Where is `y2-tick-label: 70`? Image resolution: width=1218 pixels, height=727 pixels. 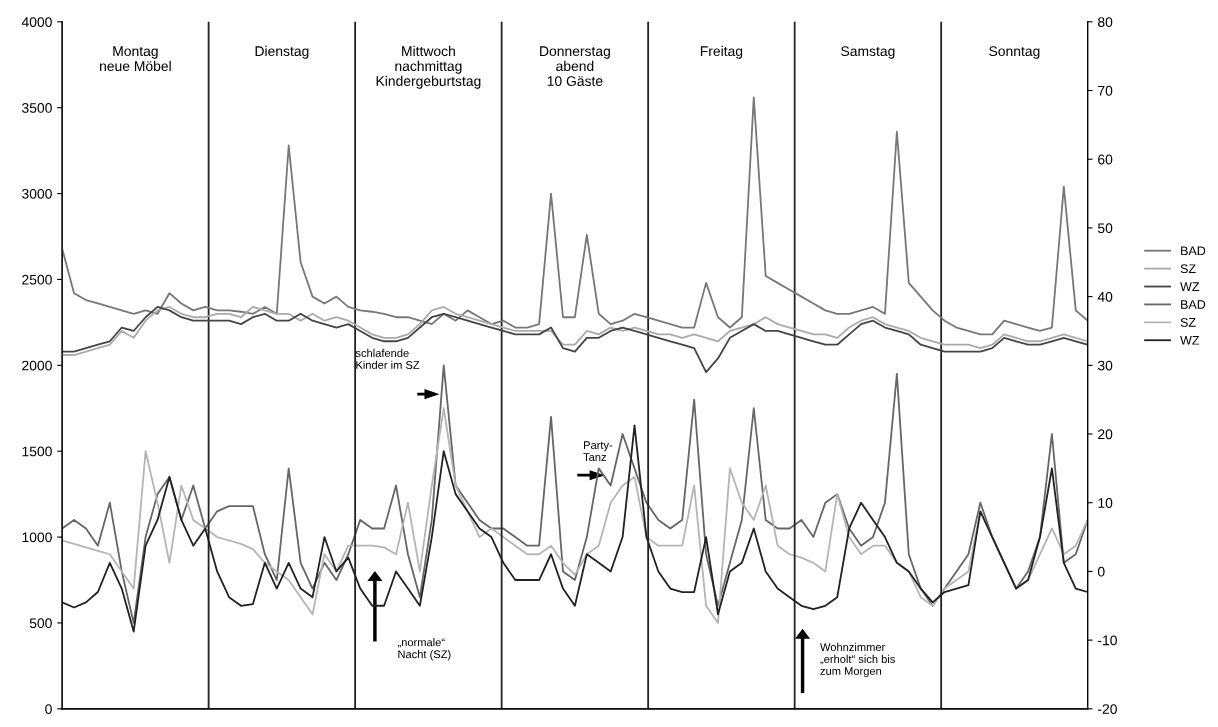
y2-tick-label: 70 is located at coordinates (1105, 90).